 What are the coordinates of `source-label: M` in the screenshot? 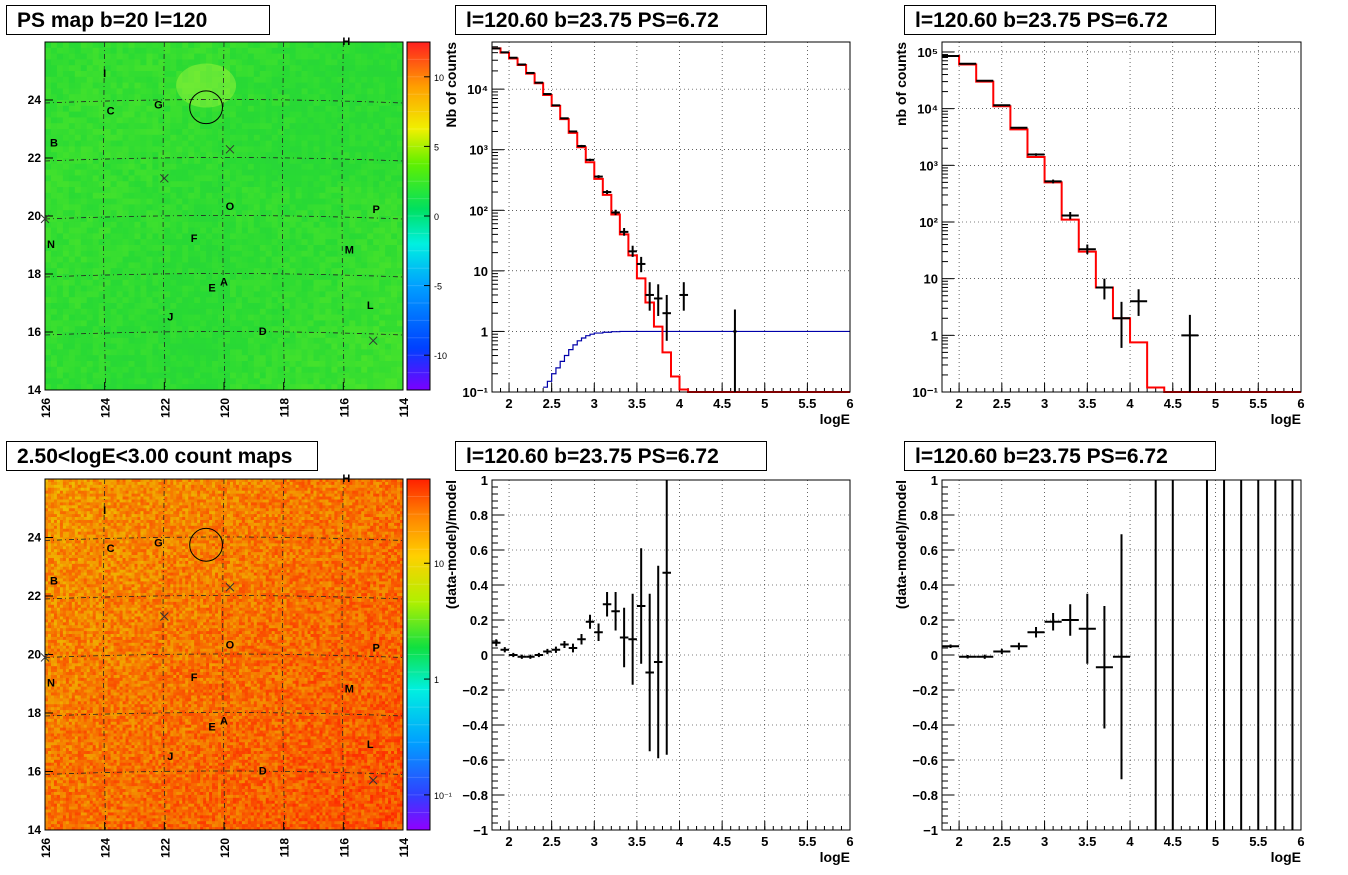 It's located at (349, 251).